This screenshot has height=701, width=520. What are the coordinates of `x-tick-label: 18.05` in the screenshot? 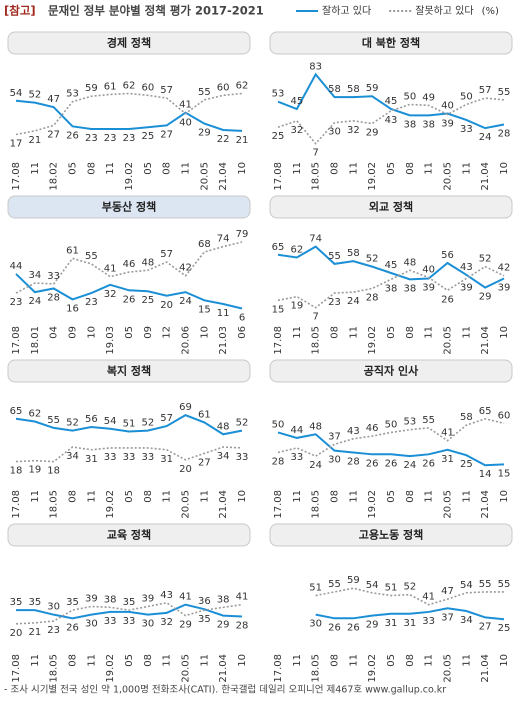 It's located at (316, 176).